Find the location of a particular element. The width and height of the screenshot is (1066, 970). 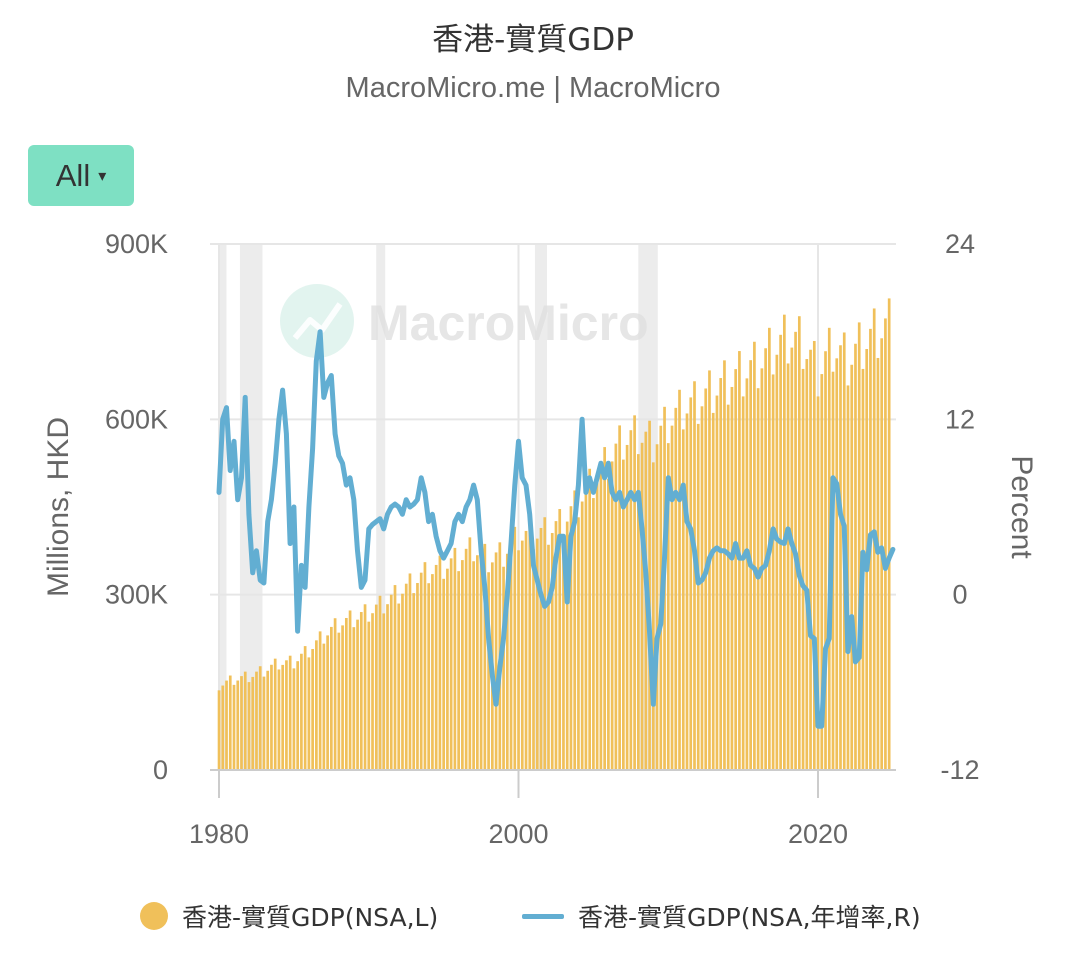

watermark: MacroMicro is located at coordinates (464, 321).